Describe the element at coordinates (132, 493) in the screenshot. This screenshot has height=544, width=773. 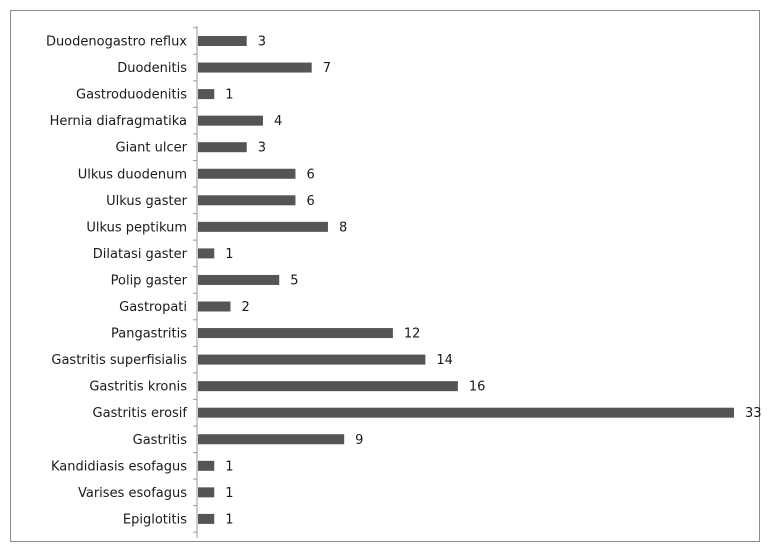
I see `category-label: Varises esofagus` at that location.